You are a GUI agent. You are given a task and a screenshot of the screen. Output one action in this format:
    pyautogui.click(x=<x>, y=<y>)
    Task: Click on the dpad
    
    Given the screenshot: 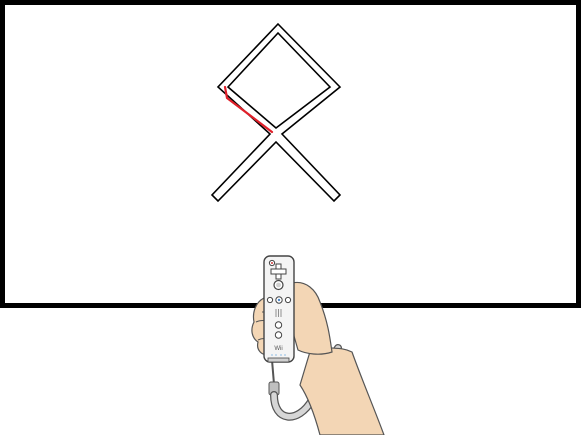 What is the action you would take?
    pyautogui.click(x=278, y=271)
    